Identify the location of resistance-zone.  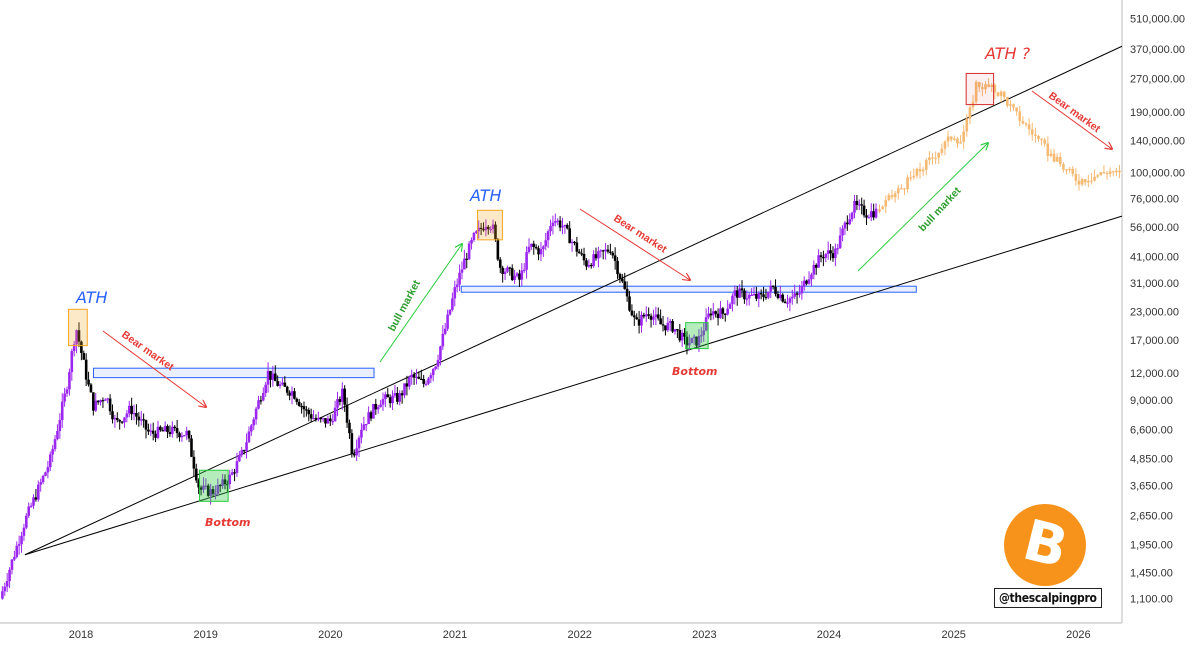
(234, 373).